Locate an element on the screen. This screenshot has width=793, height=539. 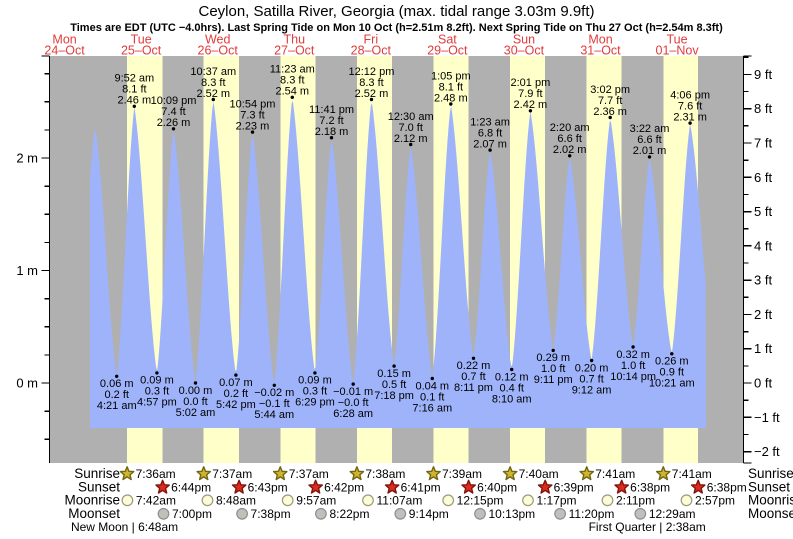
sunset-time: 6:41pm is located at coordinates (421, 488).